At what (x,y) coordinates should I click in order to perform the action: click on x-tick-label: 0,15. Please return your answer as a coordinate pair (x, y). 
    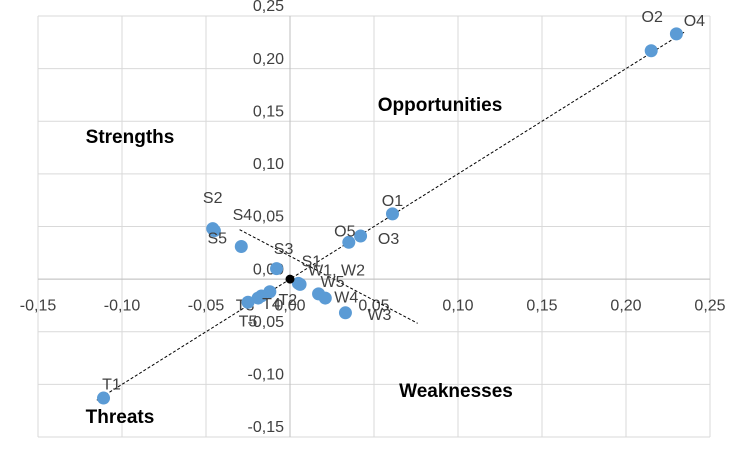
    Looking at the image, I should click on (541, 305).